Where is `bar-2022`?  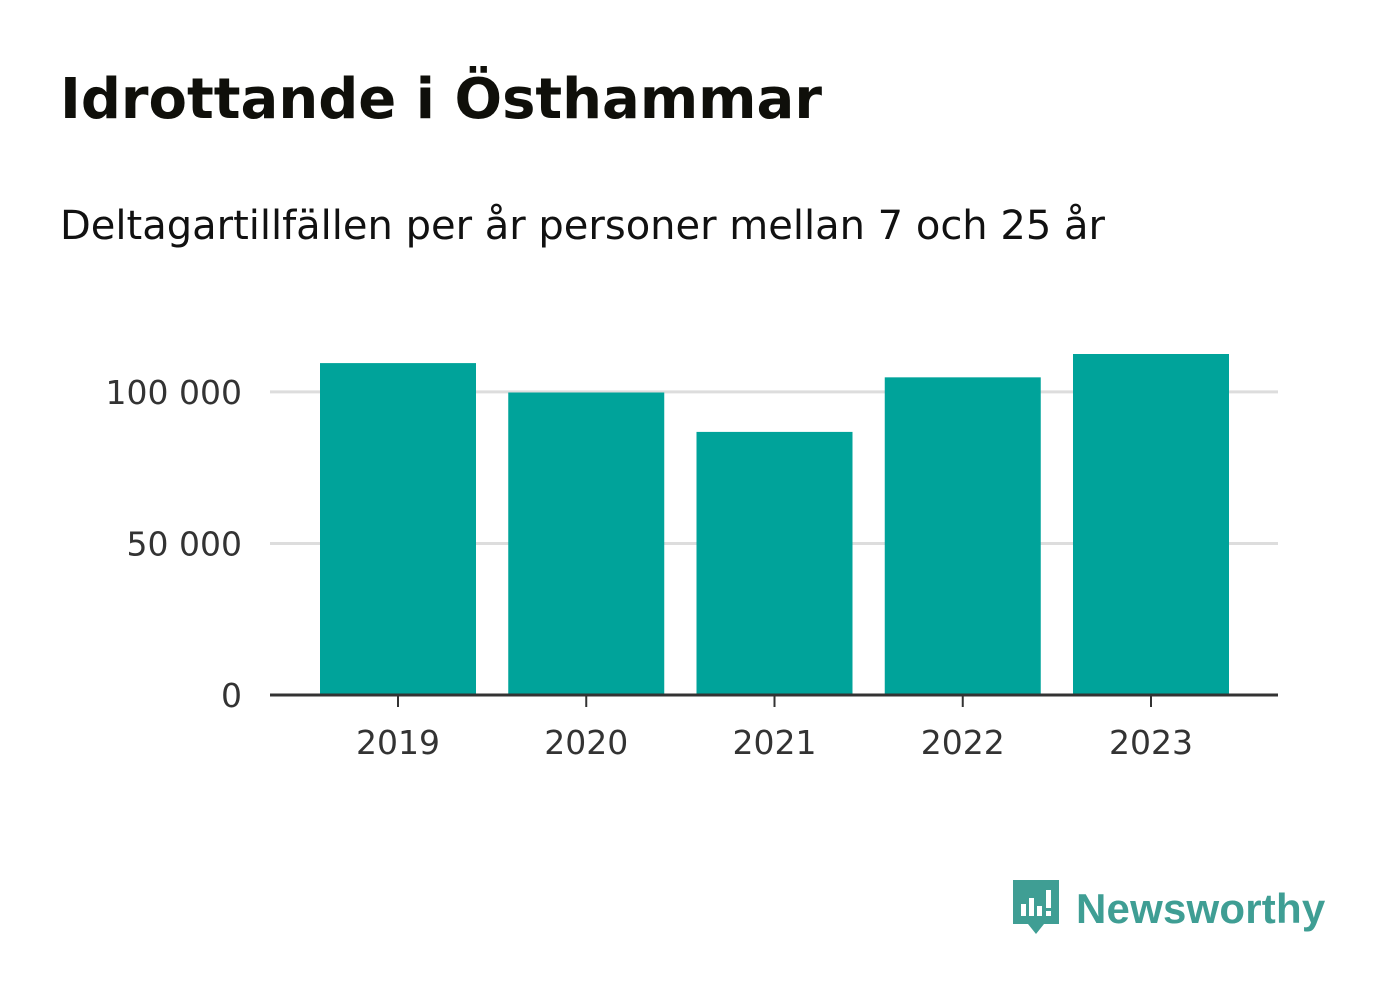 bar-2022 is located at coordinates (962, 536).